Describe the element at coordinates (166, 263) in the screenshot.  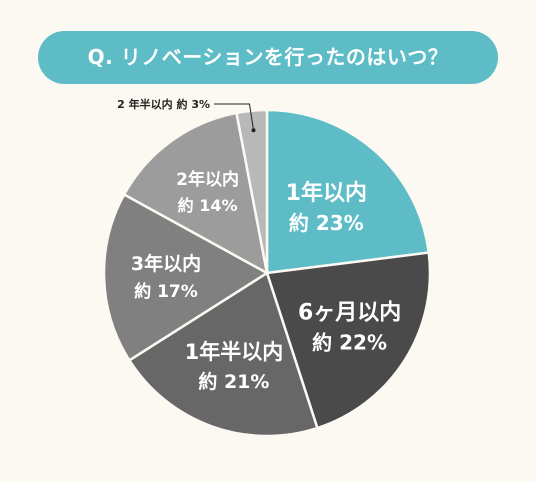
I see `slice-label-4: 3年以内` at that location.